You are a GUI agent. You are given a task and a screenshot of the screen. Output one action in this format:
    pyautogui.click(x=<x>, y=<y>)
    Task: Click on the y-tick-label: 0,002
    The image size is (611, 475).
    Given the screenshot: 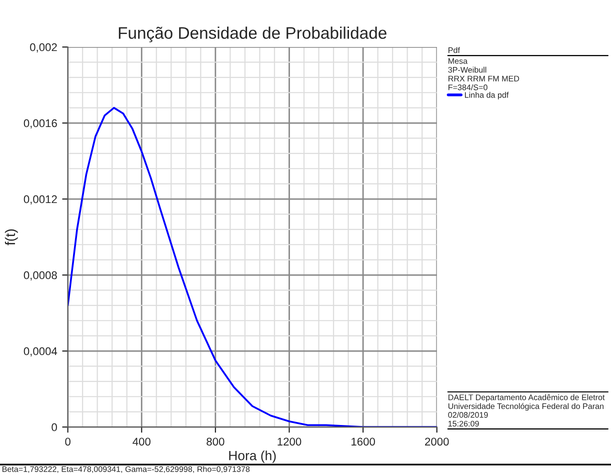 What is the action you would take?
    pyautogui.click(x=43, y=47)
    